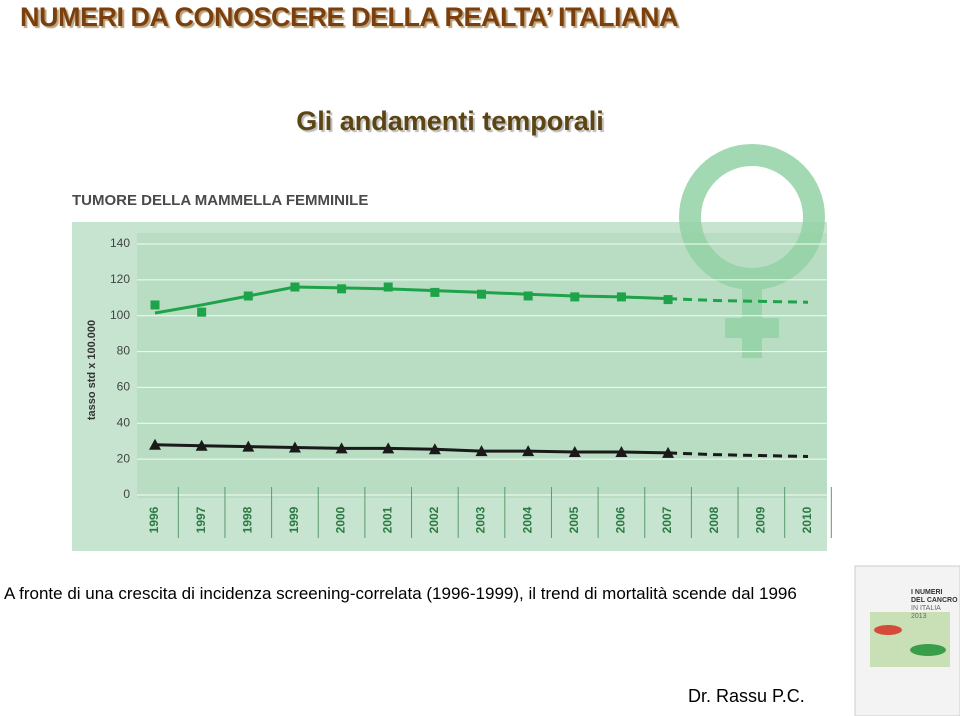 The image size is (960, 716). I want to click on x-tick-label: 2005, so click(574, 519).